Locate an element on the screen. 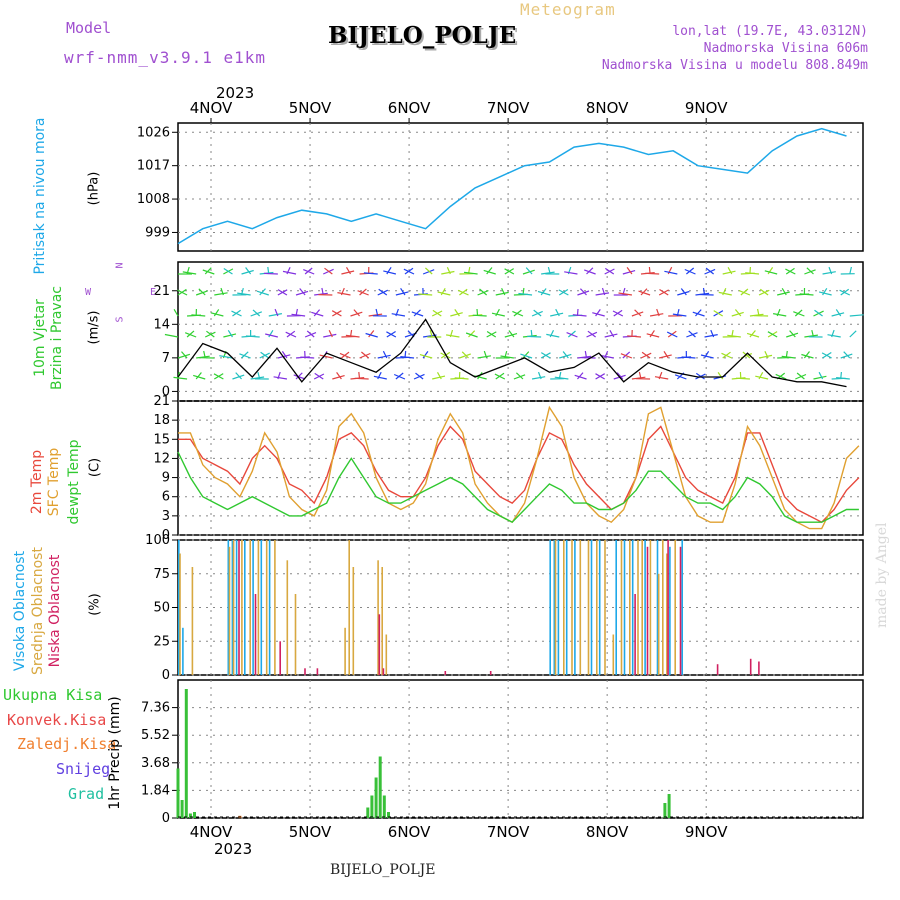 Image resolution: width=900 pixels, height=900 pixels. precip-hail-label: Grad is located at coordinates (86, 794).